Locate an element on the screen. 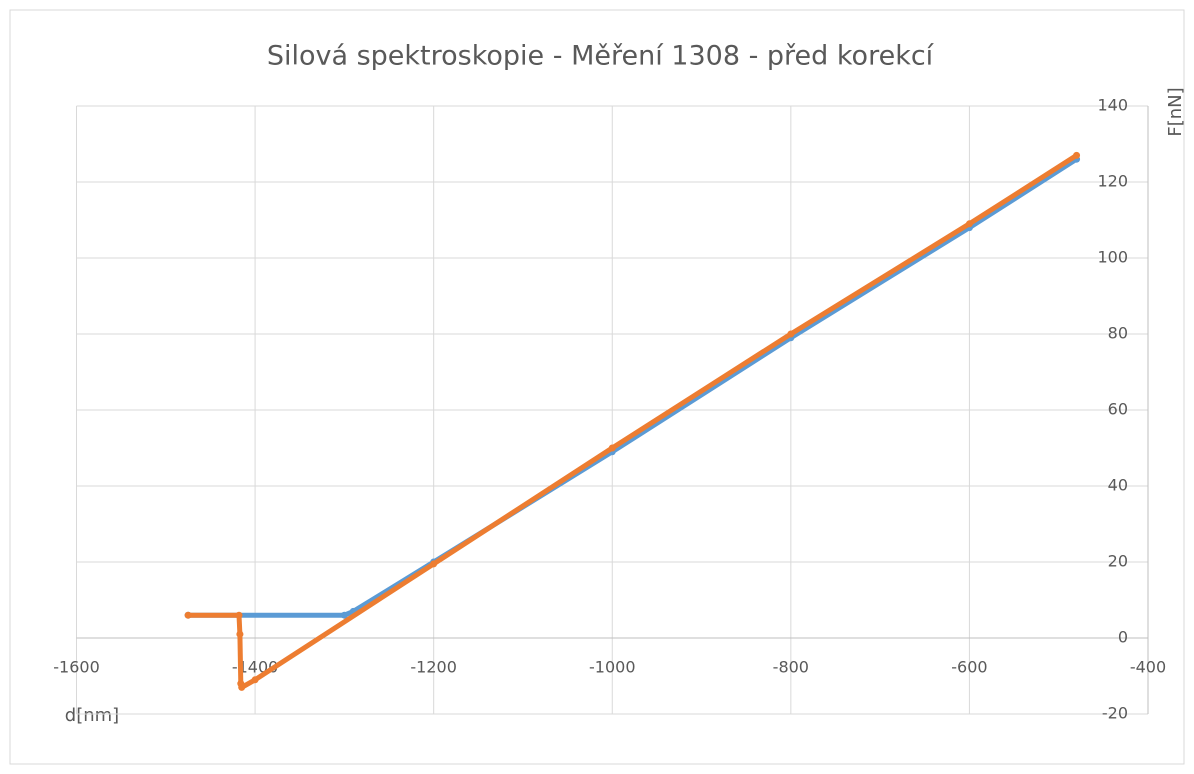 Image resolution: width=1194 pixels, height=774 pixels. y-tick-label: 120 is located at coordinates (1112, 181).